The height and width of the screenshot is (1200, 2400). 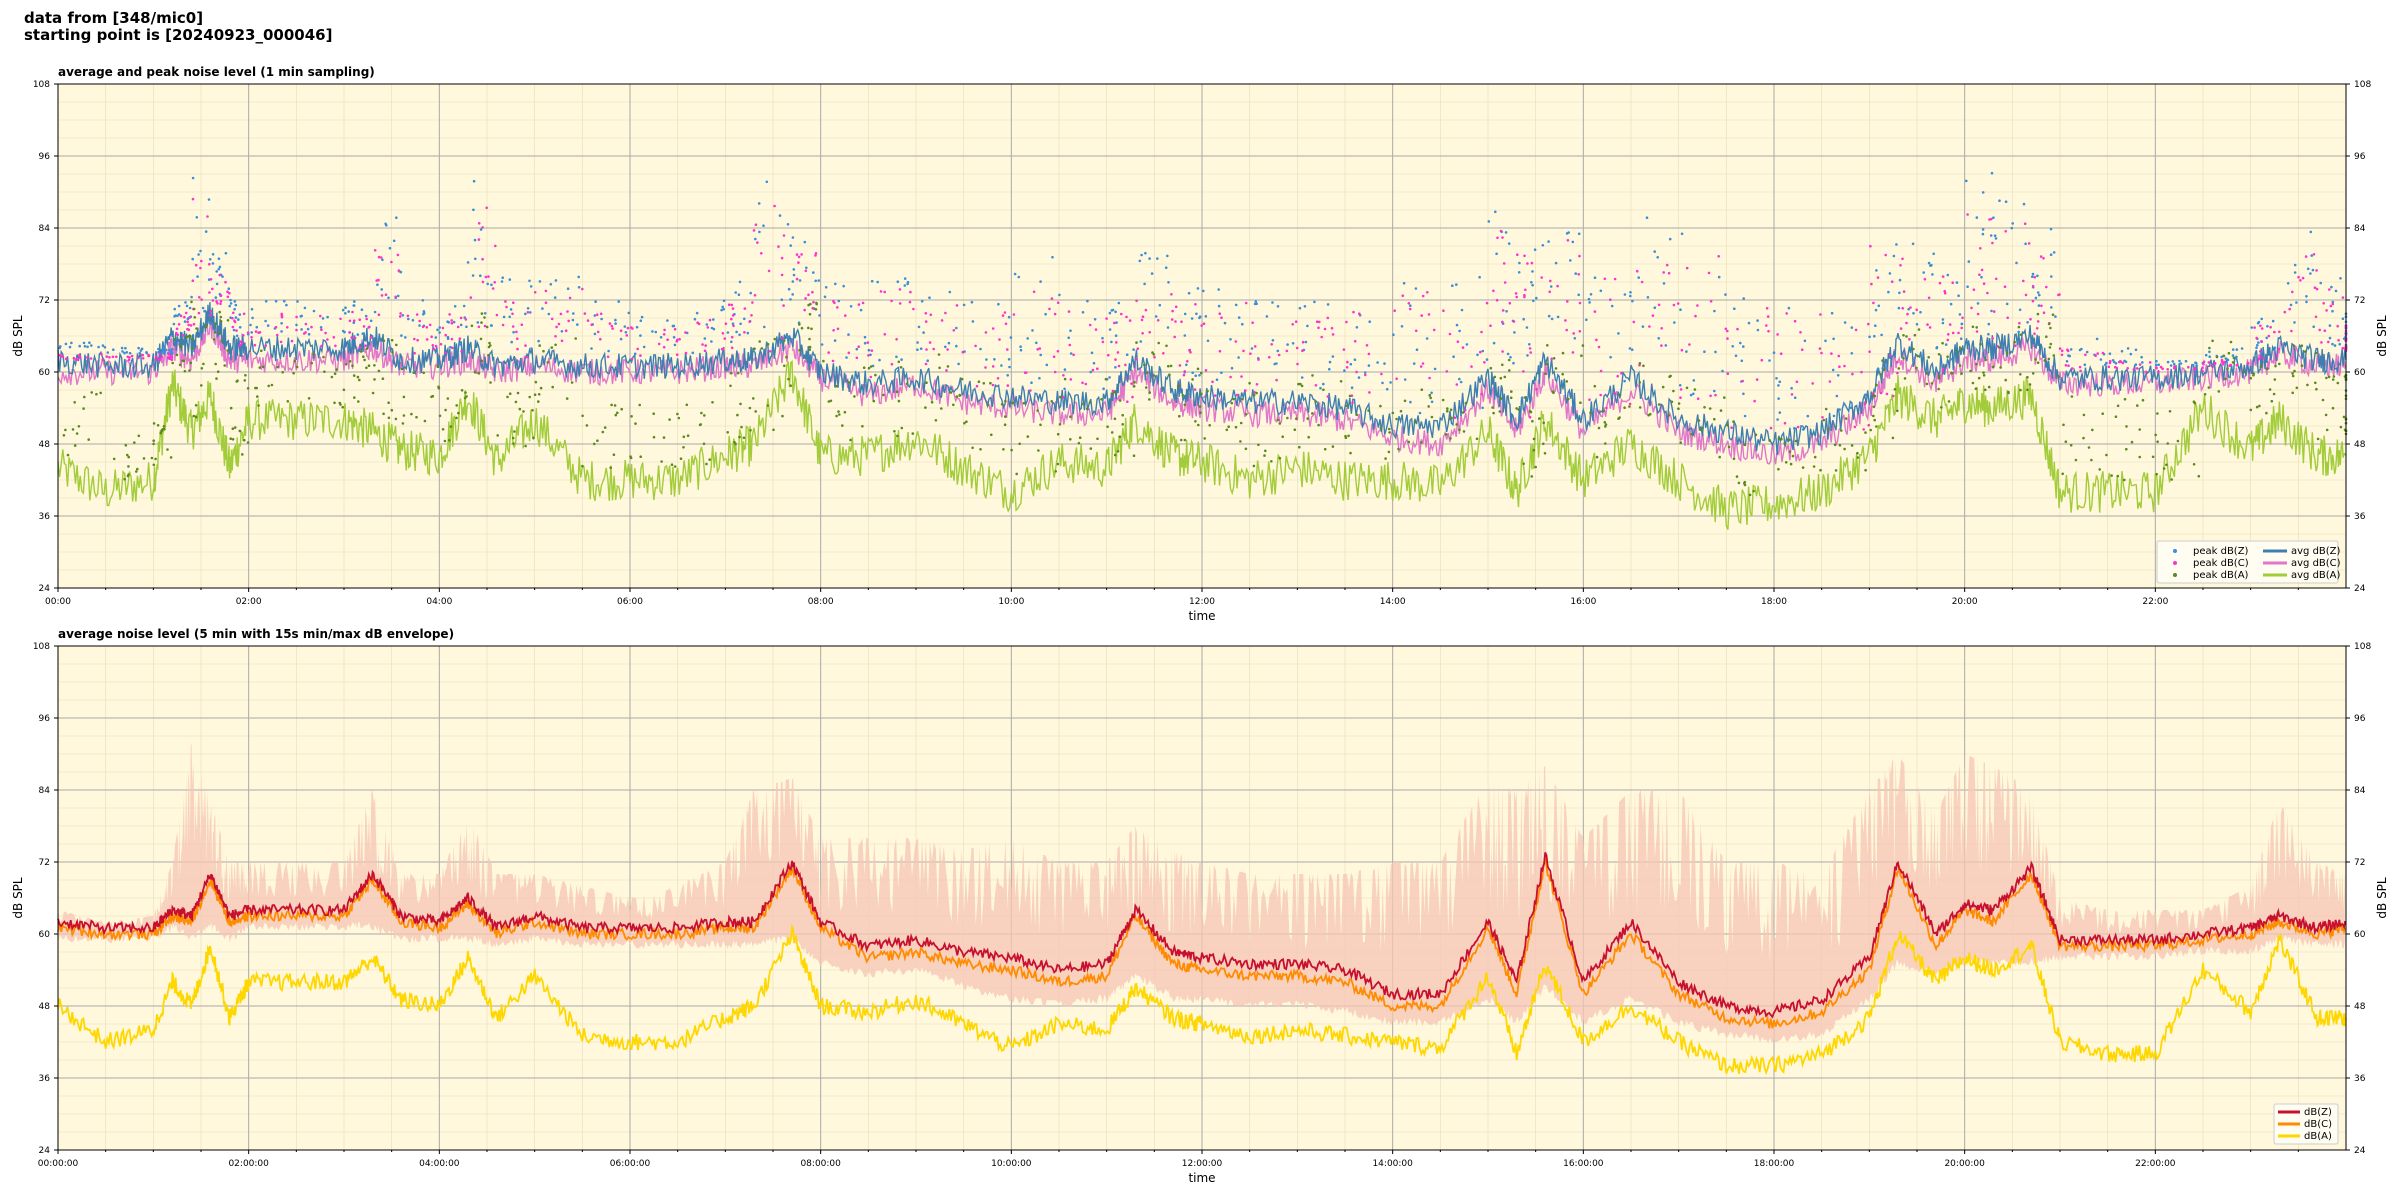 I want to click on y-tick-label-right: 72, so click(x=2359, y=301).